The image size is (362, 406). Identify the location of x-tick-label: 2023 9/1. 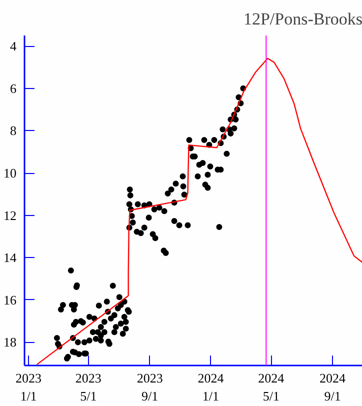
(149, 387).